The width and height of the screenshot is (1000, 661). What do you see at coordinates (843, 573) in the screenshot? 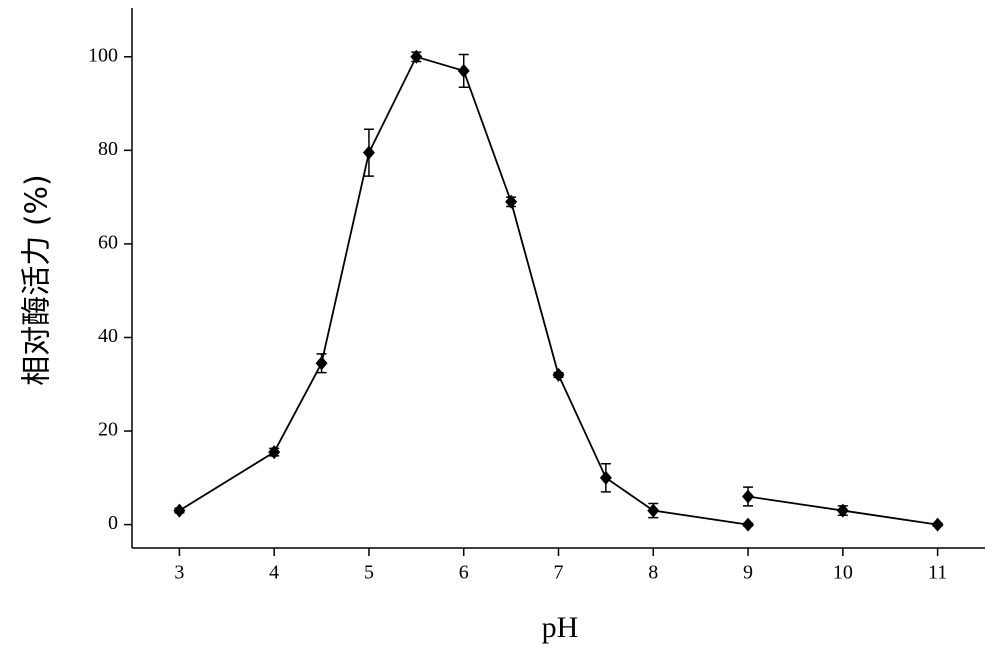
I see `x-tick-label: 10` at bounding box center [843, 573].